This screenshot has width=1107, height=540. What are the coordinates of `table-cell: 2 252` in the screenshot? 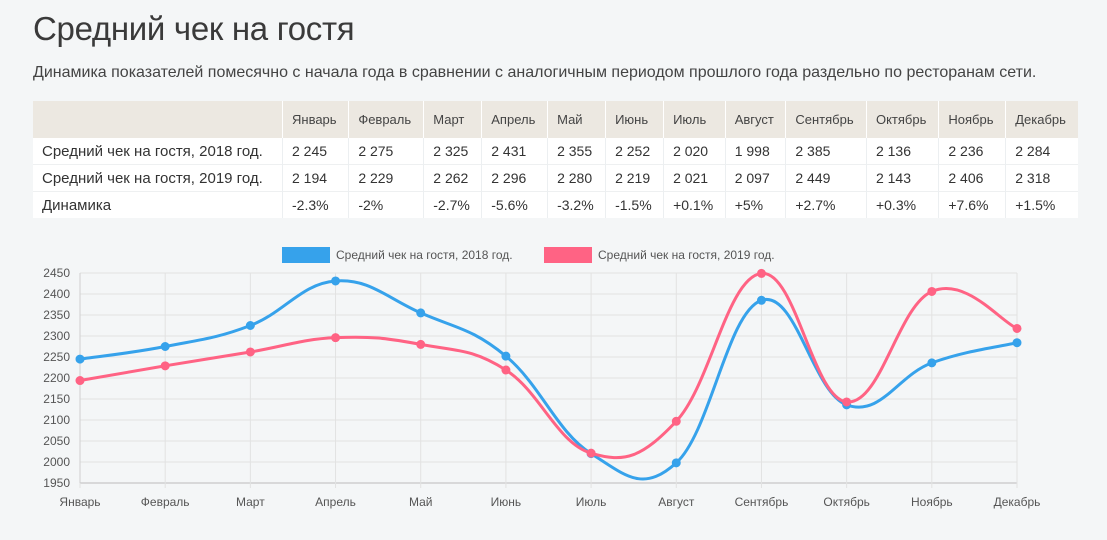 It's located at (634, 151).